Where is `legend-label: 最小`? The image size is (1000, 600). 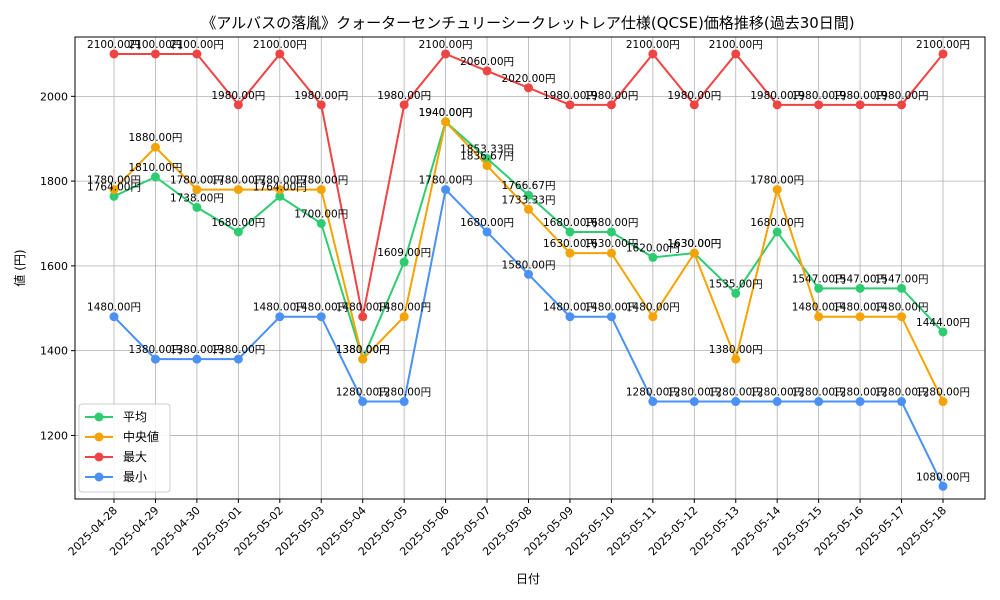
legend-label: 最小 is located at coordinates (135, 477).